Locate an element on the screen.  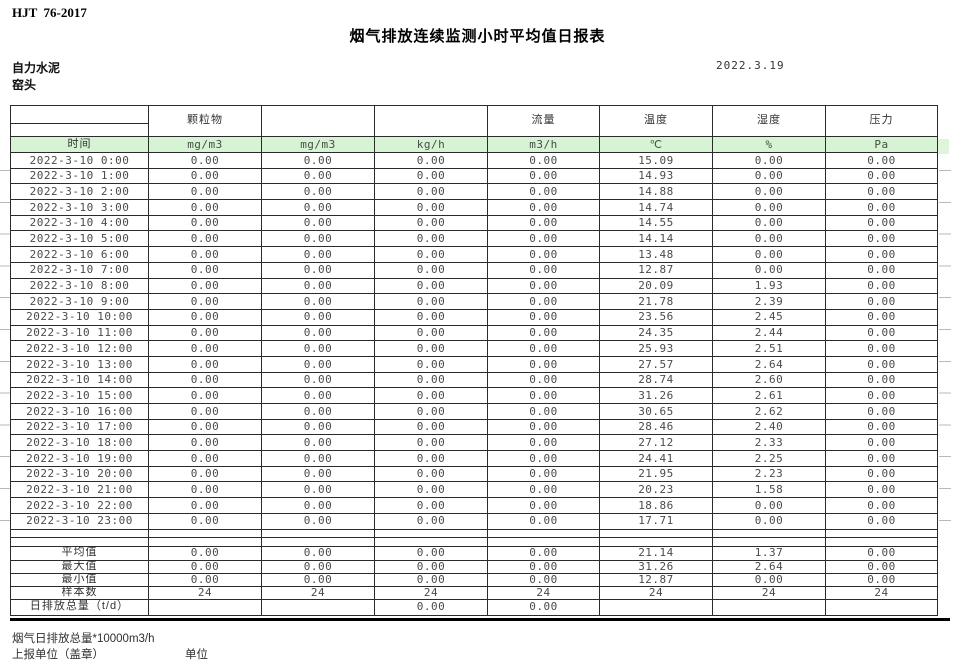
time-cell: 2022-3-10 3:00 is located at coordinates (79, 207).